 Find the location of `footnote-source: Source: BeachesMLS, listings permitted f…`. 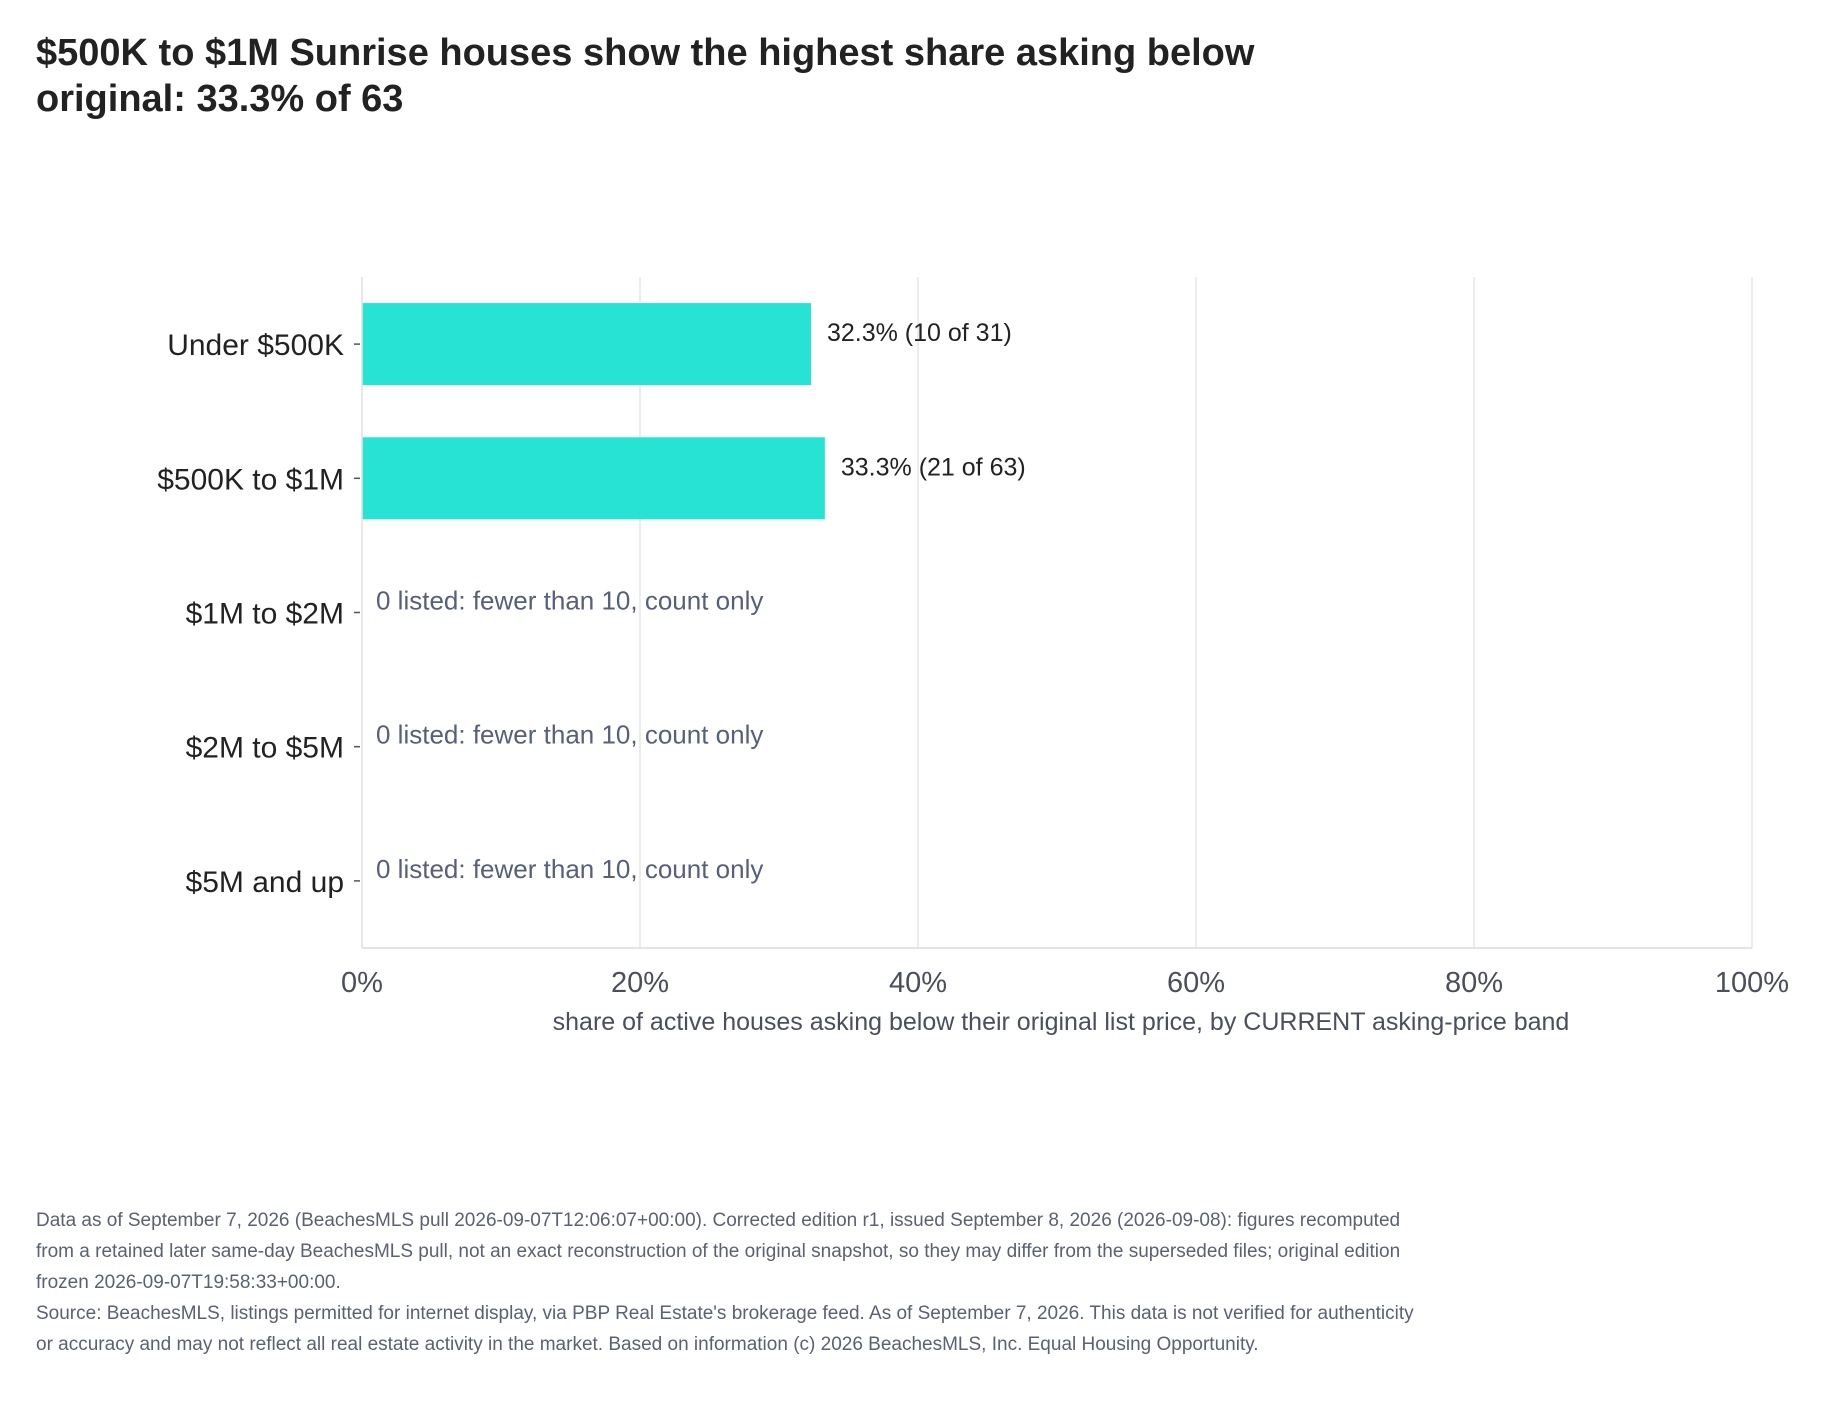

footnote-source: Source: BeachesMLS, listings permitted f… is located at coordinates (725, 1329).